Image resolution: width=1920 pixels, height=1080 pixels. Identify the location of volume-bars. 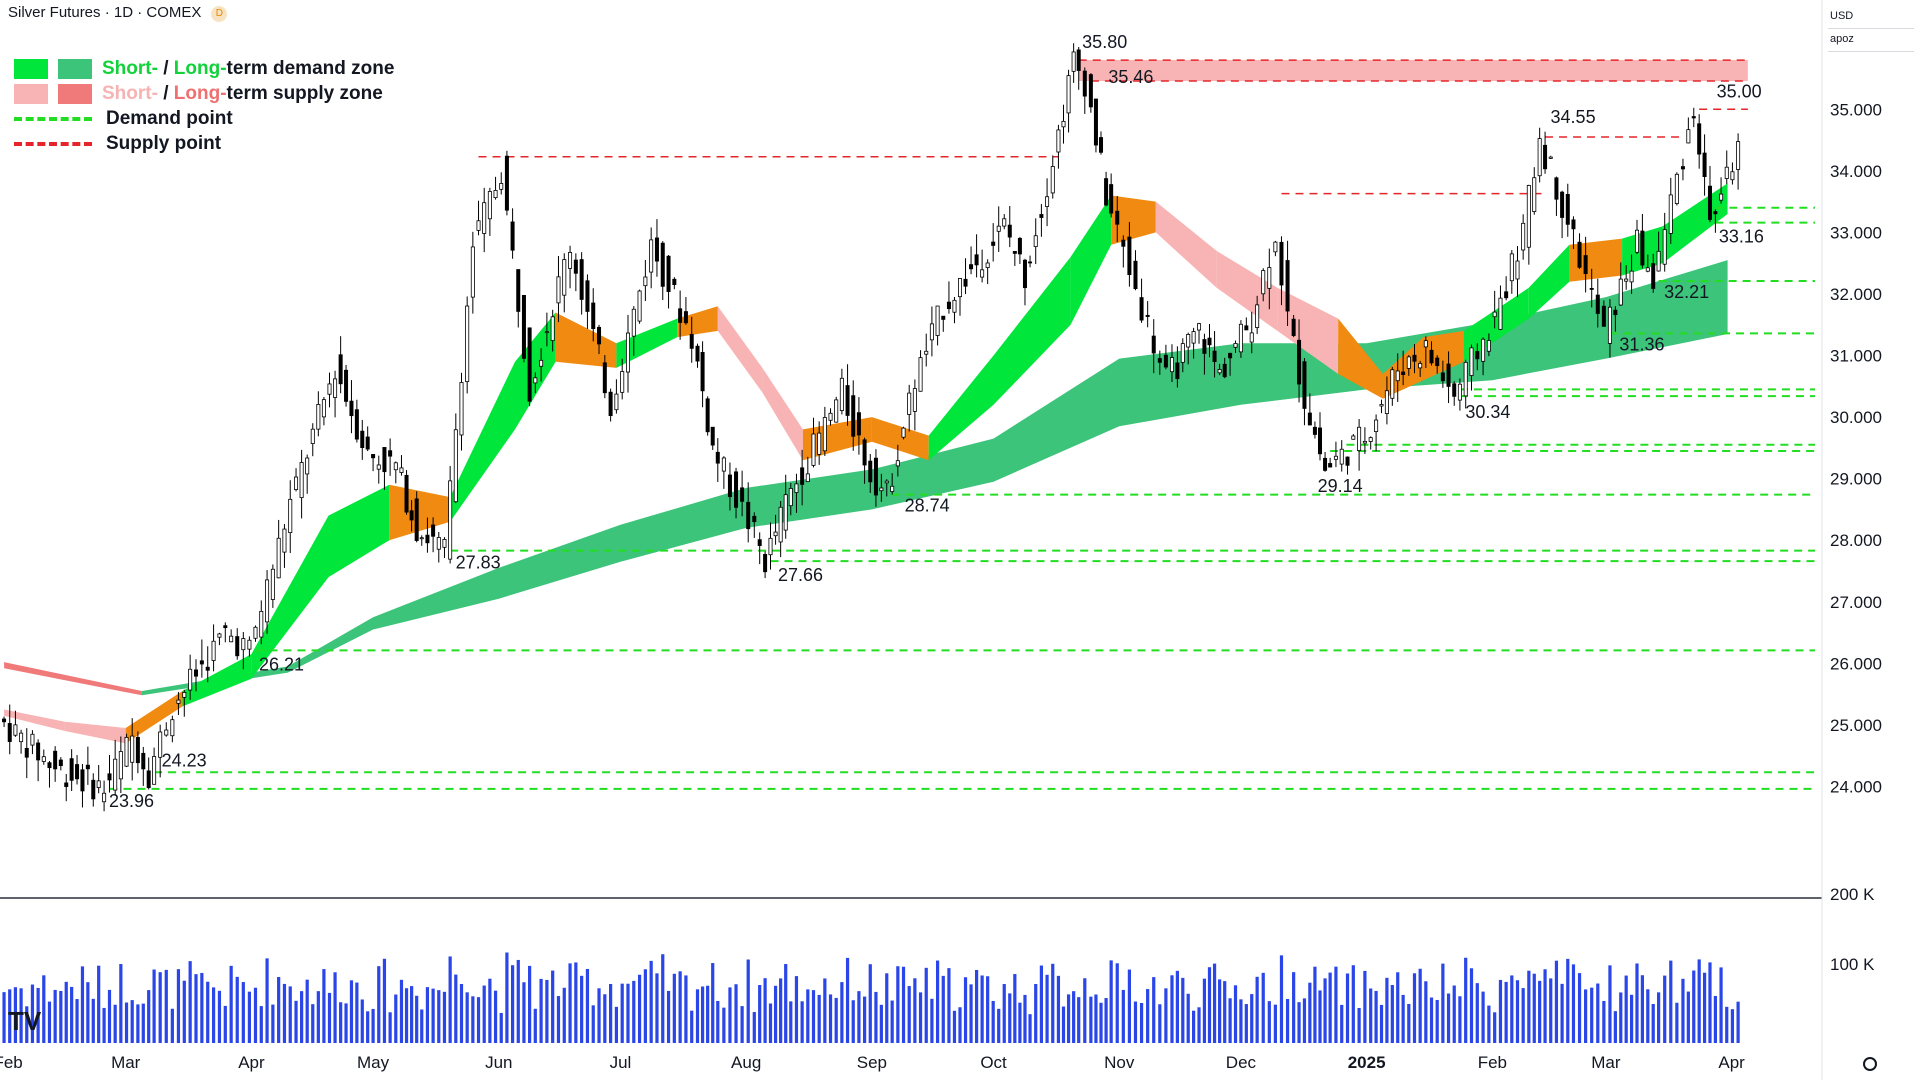
(871, 997).